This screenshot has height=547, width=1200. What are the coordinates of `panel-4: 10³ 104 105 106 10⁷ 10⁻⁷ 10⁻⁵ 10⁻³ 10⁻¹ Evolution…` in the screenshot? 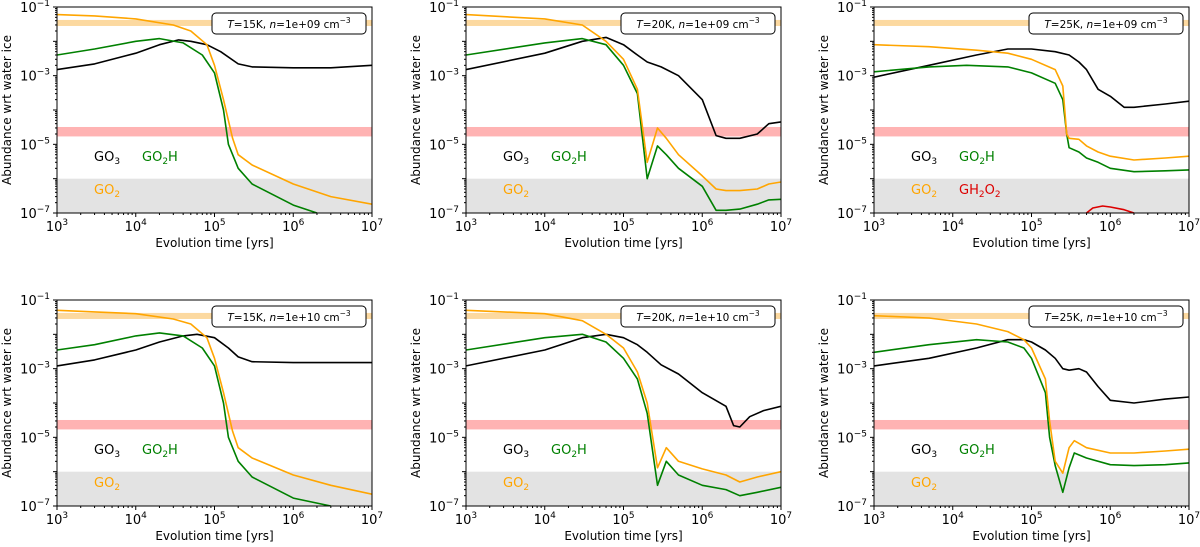 It's located at (191, 417).